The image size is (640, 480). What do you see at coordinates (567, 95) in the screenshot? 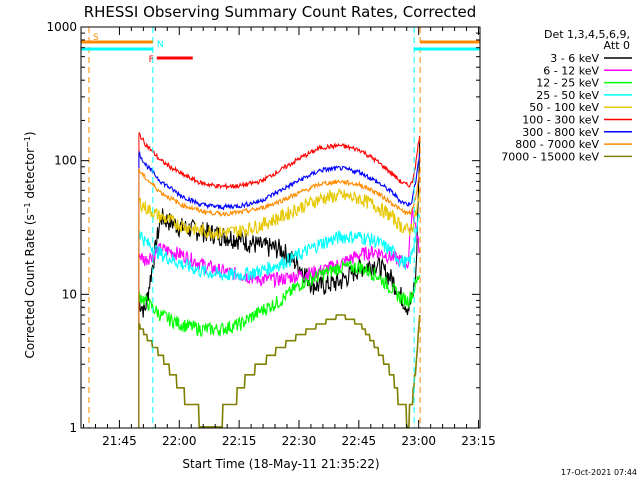
I see `legend-entry-label: 25 - 50 keV` at bounding box center [567, 95].